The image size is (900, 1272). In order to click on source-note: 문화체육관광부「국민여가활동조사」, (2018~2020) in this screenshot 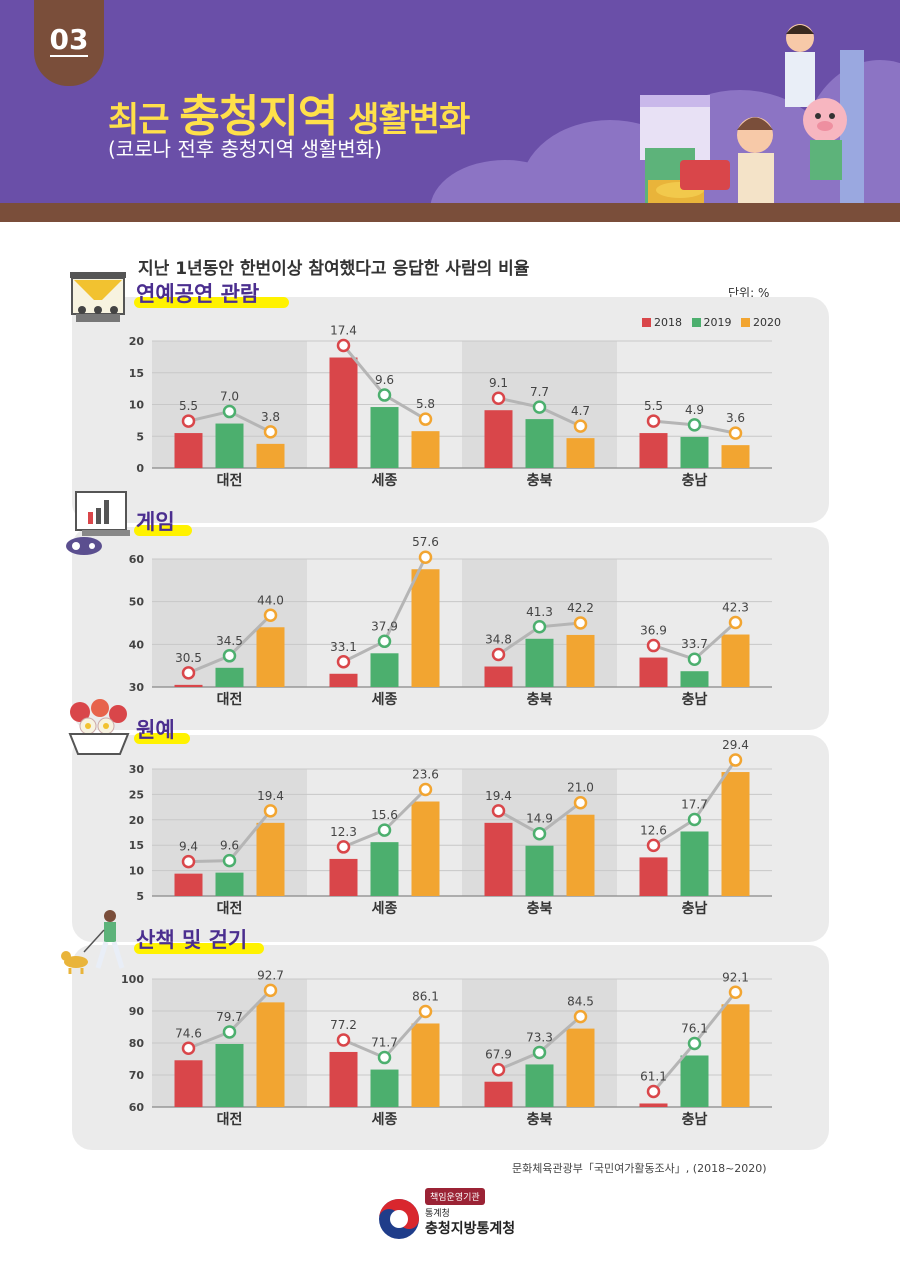, I will do `click(639, 1168)`.